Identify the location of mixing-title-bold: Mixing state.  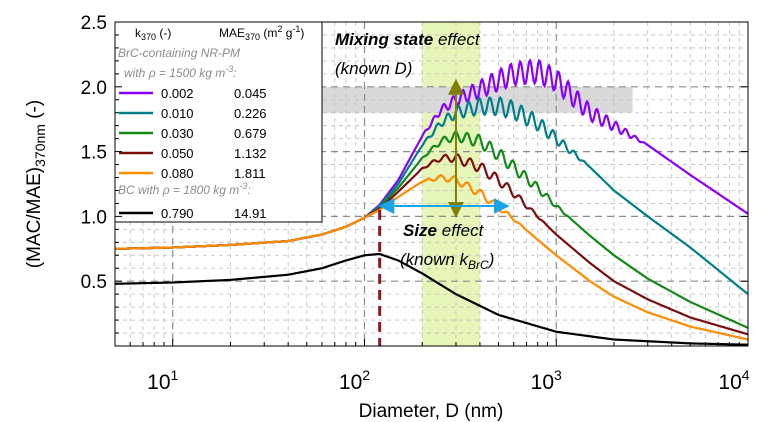
(384, 39).